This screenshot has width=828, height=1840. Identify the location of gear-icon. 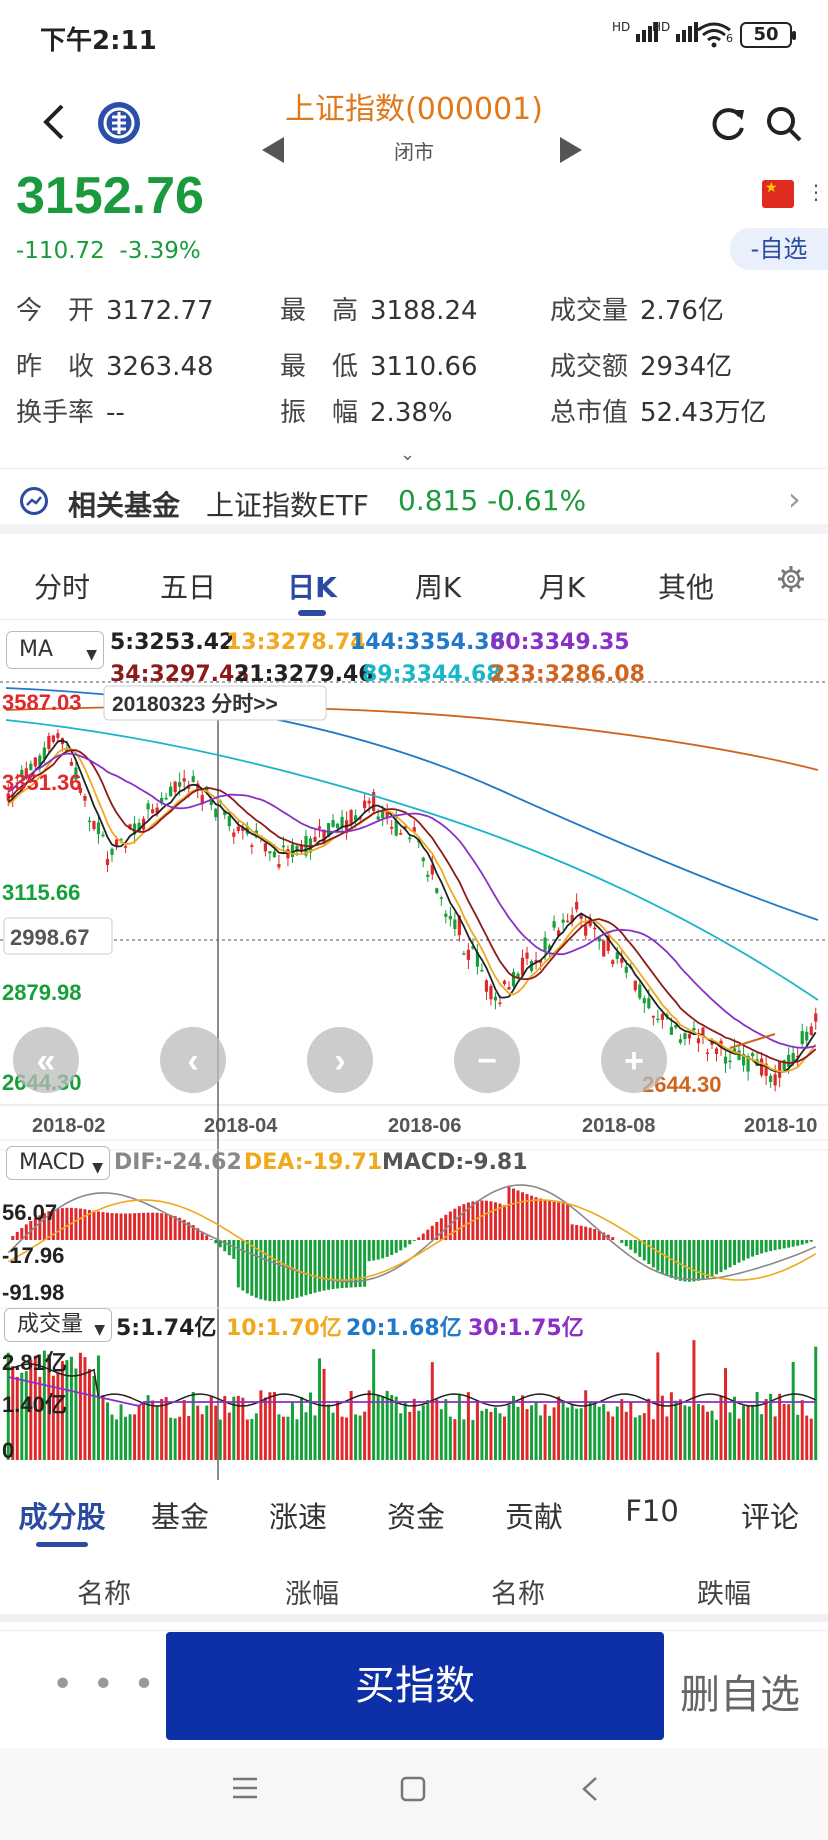
(791, 579).